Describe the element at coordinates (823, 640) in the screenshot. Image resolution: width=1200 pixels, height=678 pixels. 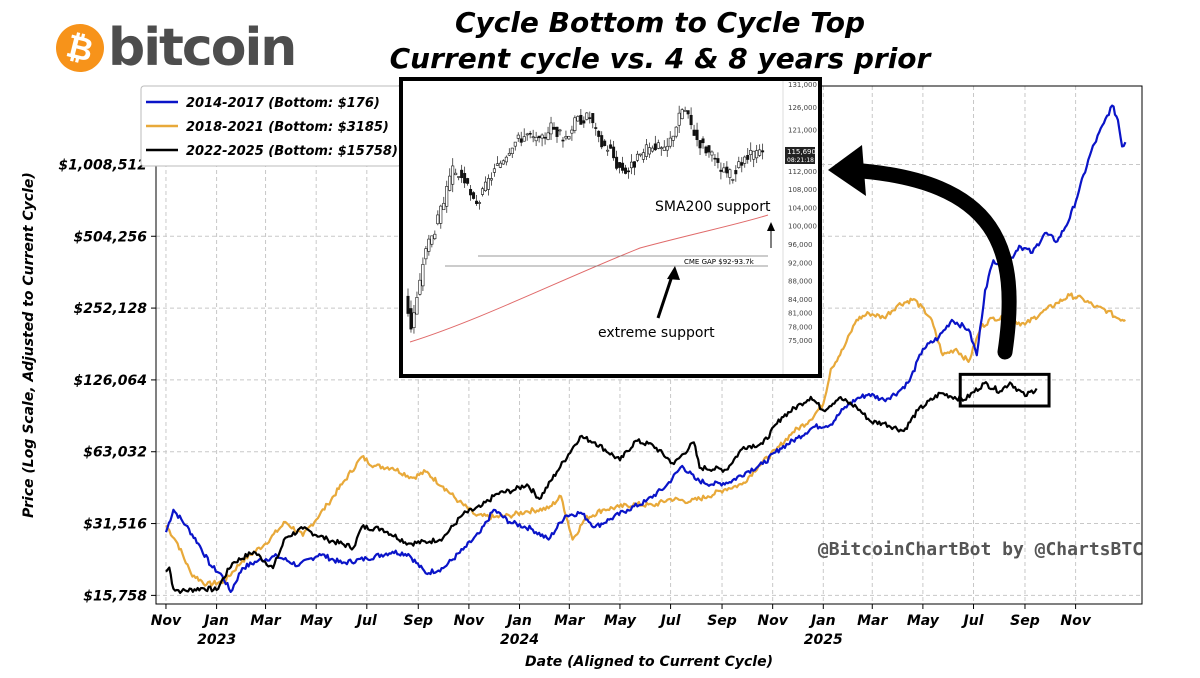
I see `x-tick-year: 2025` at that location.